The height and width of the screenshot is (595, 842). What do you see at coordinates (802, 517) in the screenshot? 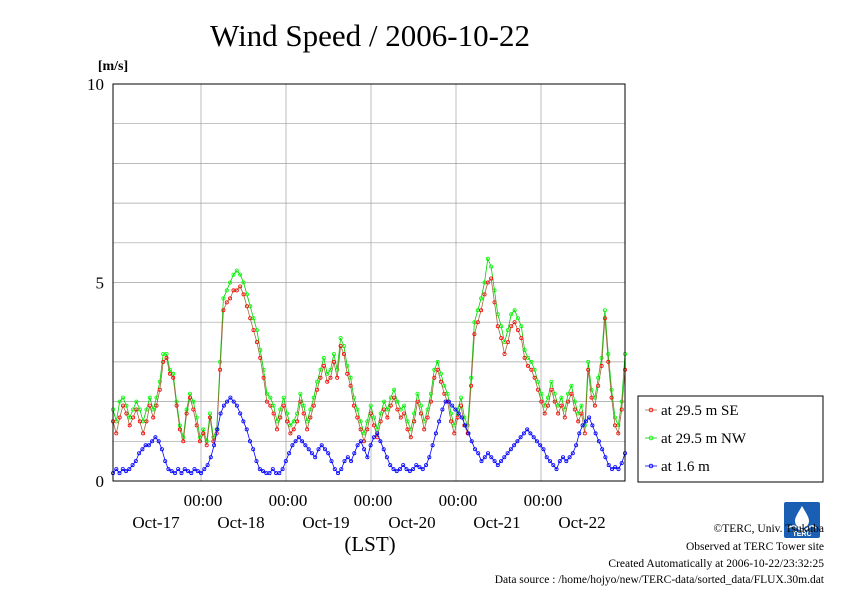
I see `terc-logo-drop` at bounding box center [802, 517].